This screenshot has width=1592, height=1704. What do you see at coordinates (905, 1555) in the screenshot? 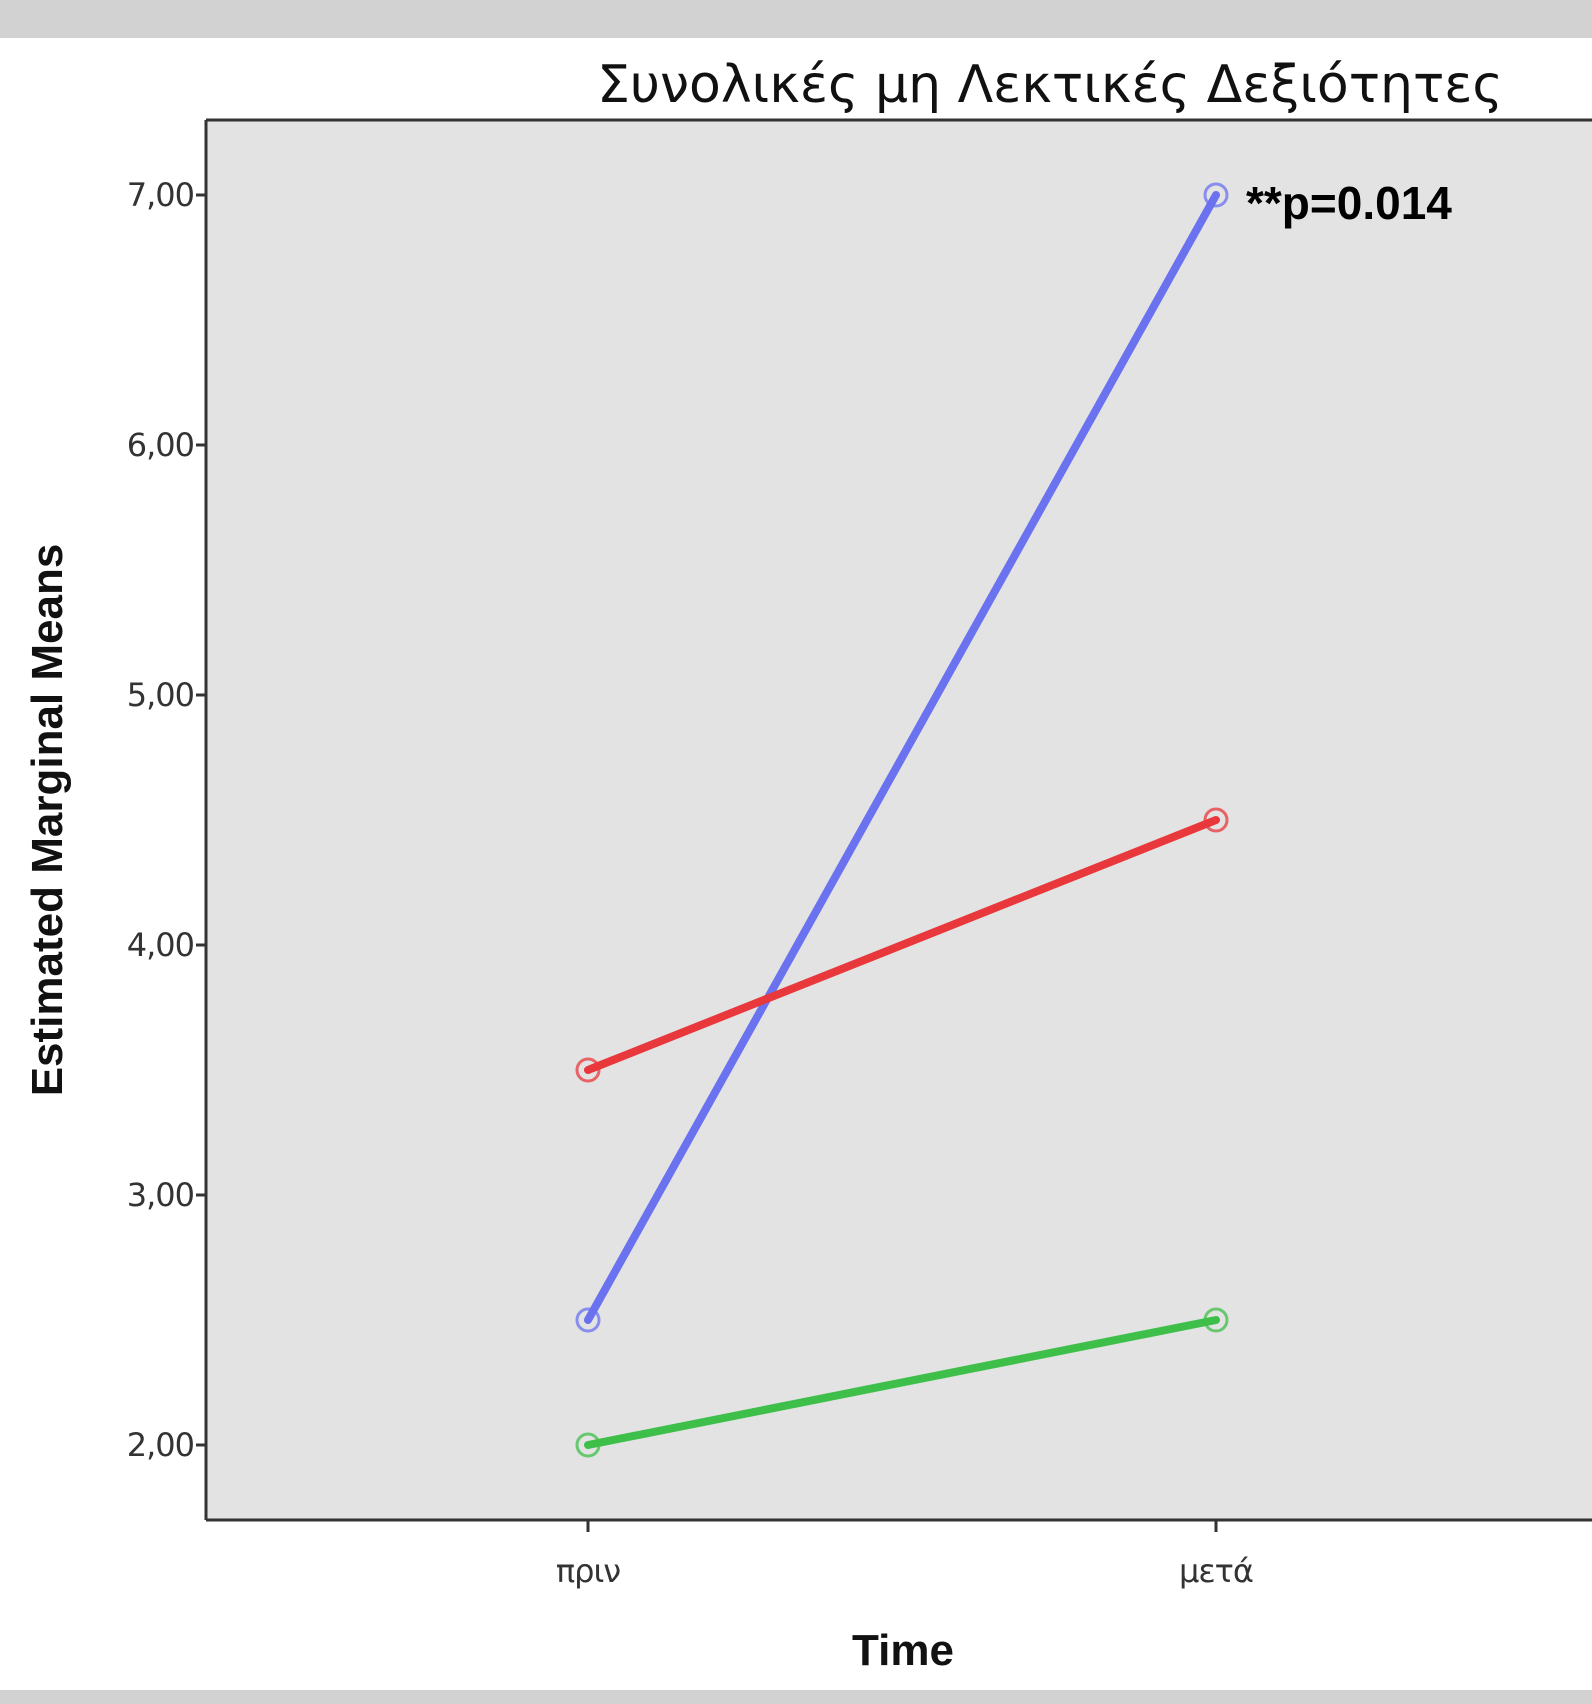
I see `x-ticks: πριν μετά` at bounding box center [905, 1555].